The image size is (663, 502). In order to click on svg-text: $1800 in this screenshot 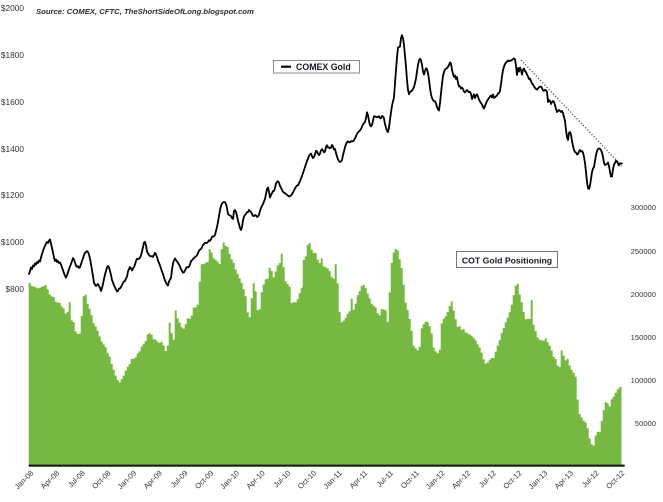, I will do `click(12, 55)`.